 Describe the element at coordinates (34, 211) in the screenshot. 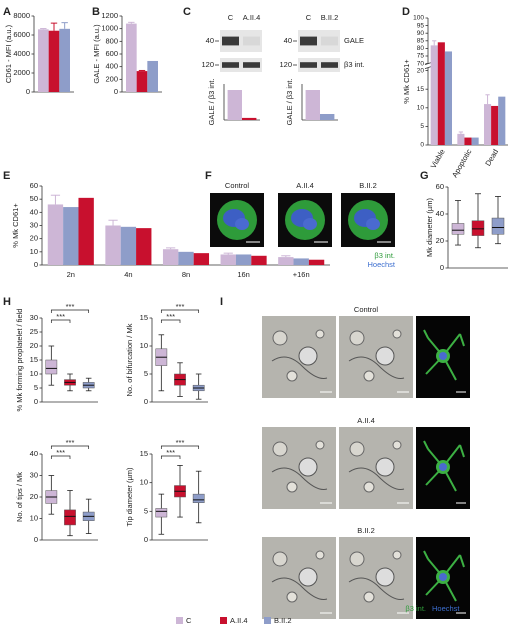

I see `y-tick-label: 40` at that location.